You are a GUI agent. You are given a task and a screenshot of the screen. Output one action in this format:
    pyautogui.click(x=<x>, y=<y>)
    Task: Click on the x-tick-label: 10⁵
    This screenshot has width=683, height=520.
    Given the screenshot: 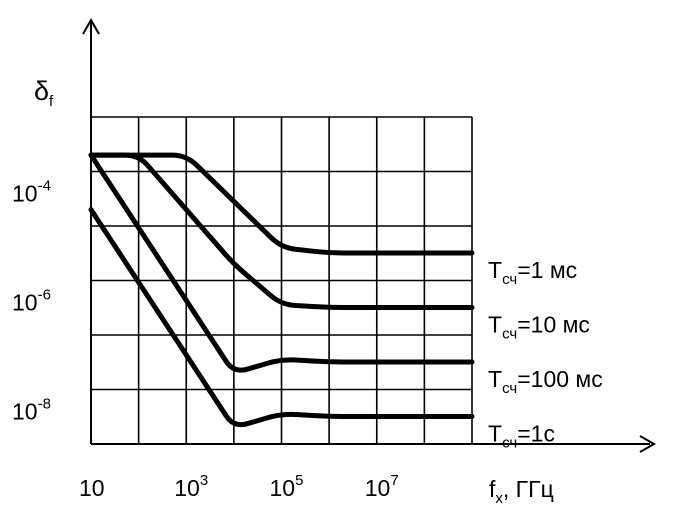 What is the action you would take?
    pyautogui.click(x=287, y=486)
    